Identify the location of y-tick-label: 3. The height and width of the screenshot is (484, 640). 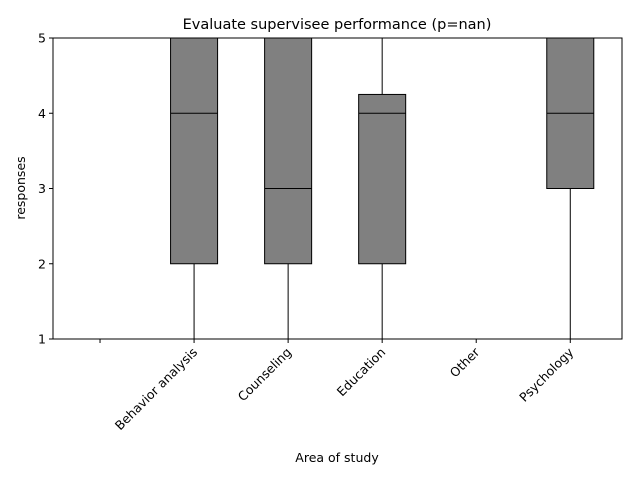
(42, 188).